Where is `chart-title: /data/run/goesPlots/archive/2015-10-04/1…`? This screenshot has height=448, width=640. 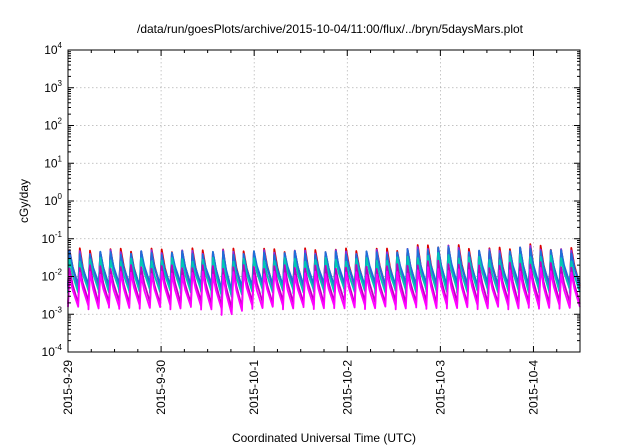
chart-title: /data/run/goesPlots/archive/2015-10-04/1… is located at coordinates (330, 29).